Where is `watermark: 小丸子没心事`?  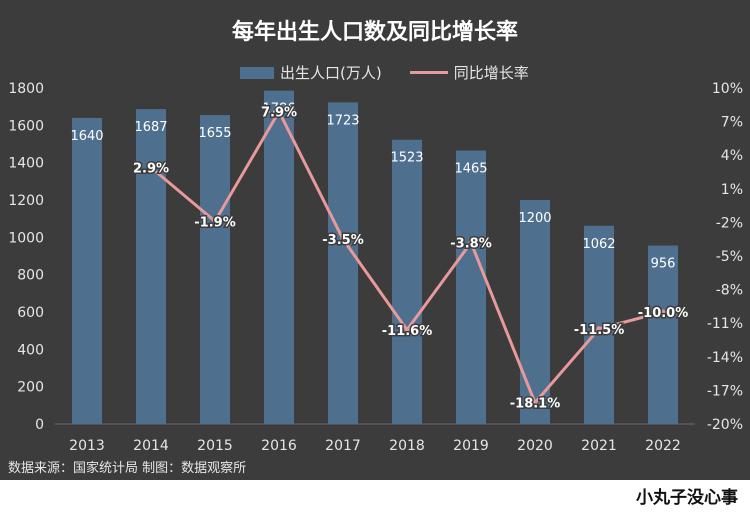 watermark: 小丸子没心事 is located at coordinates (687, 498).